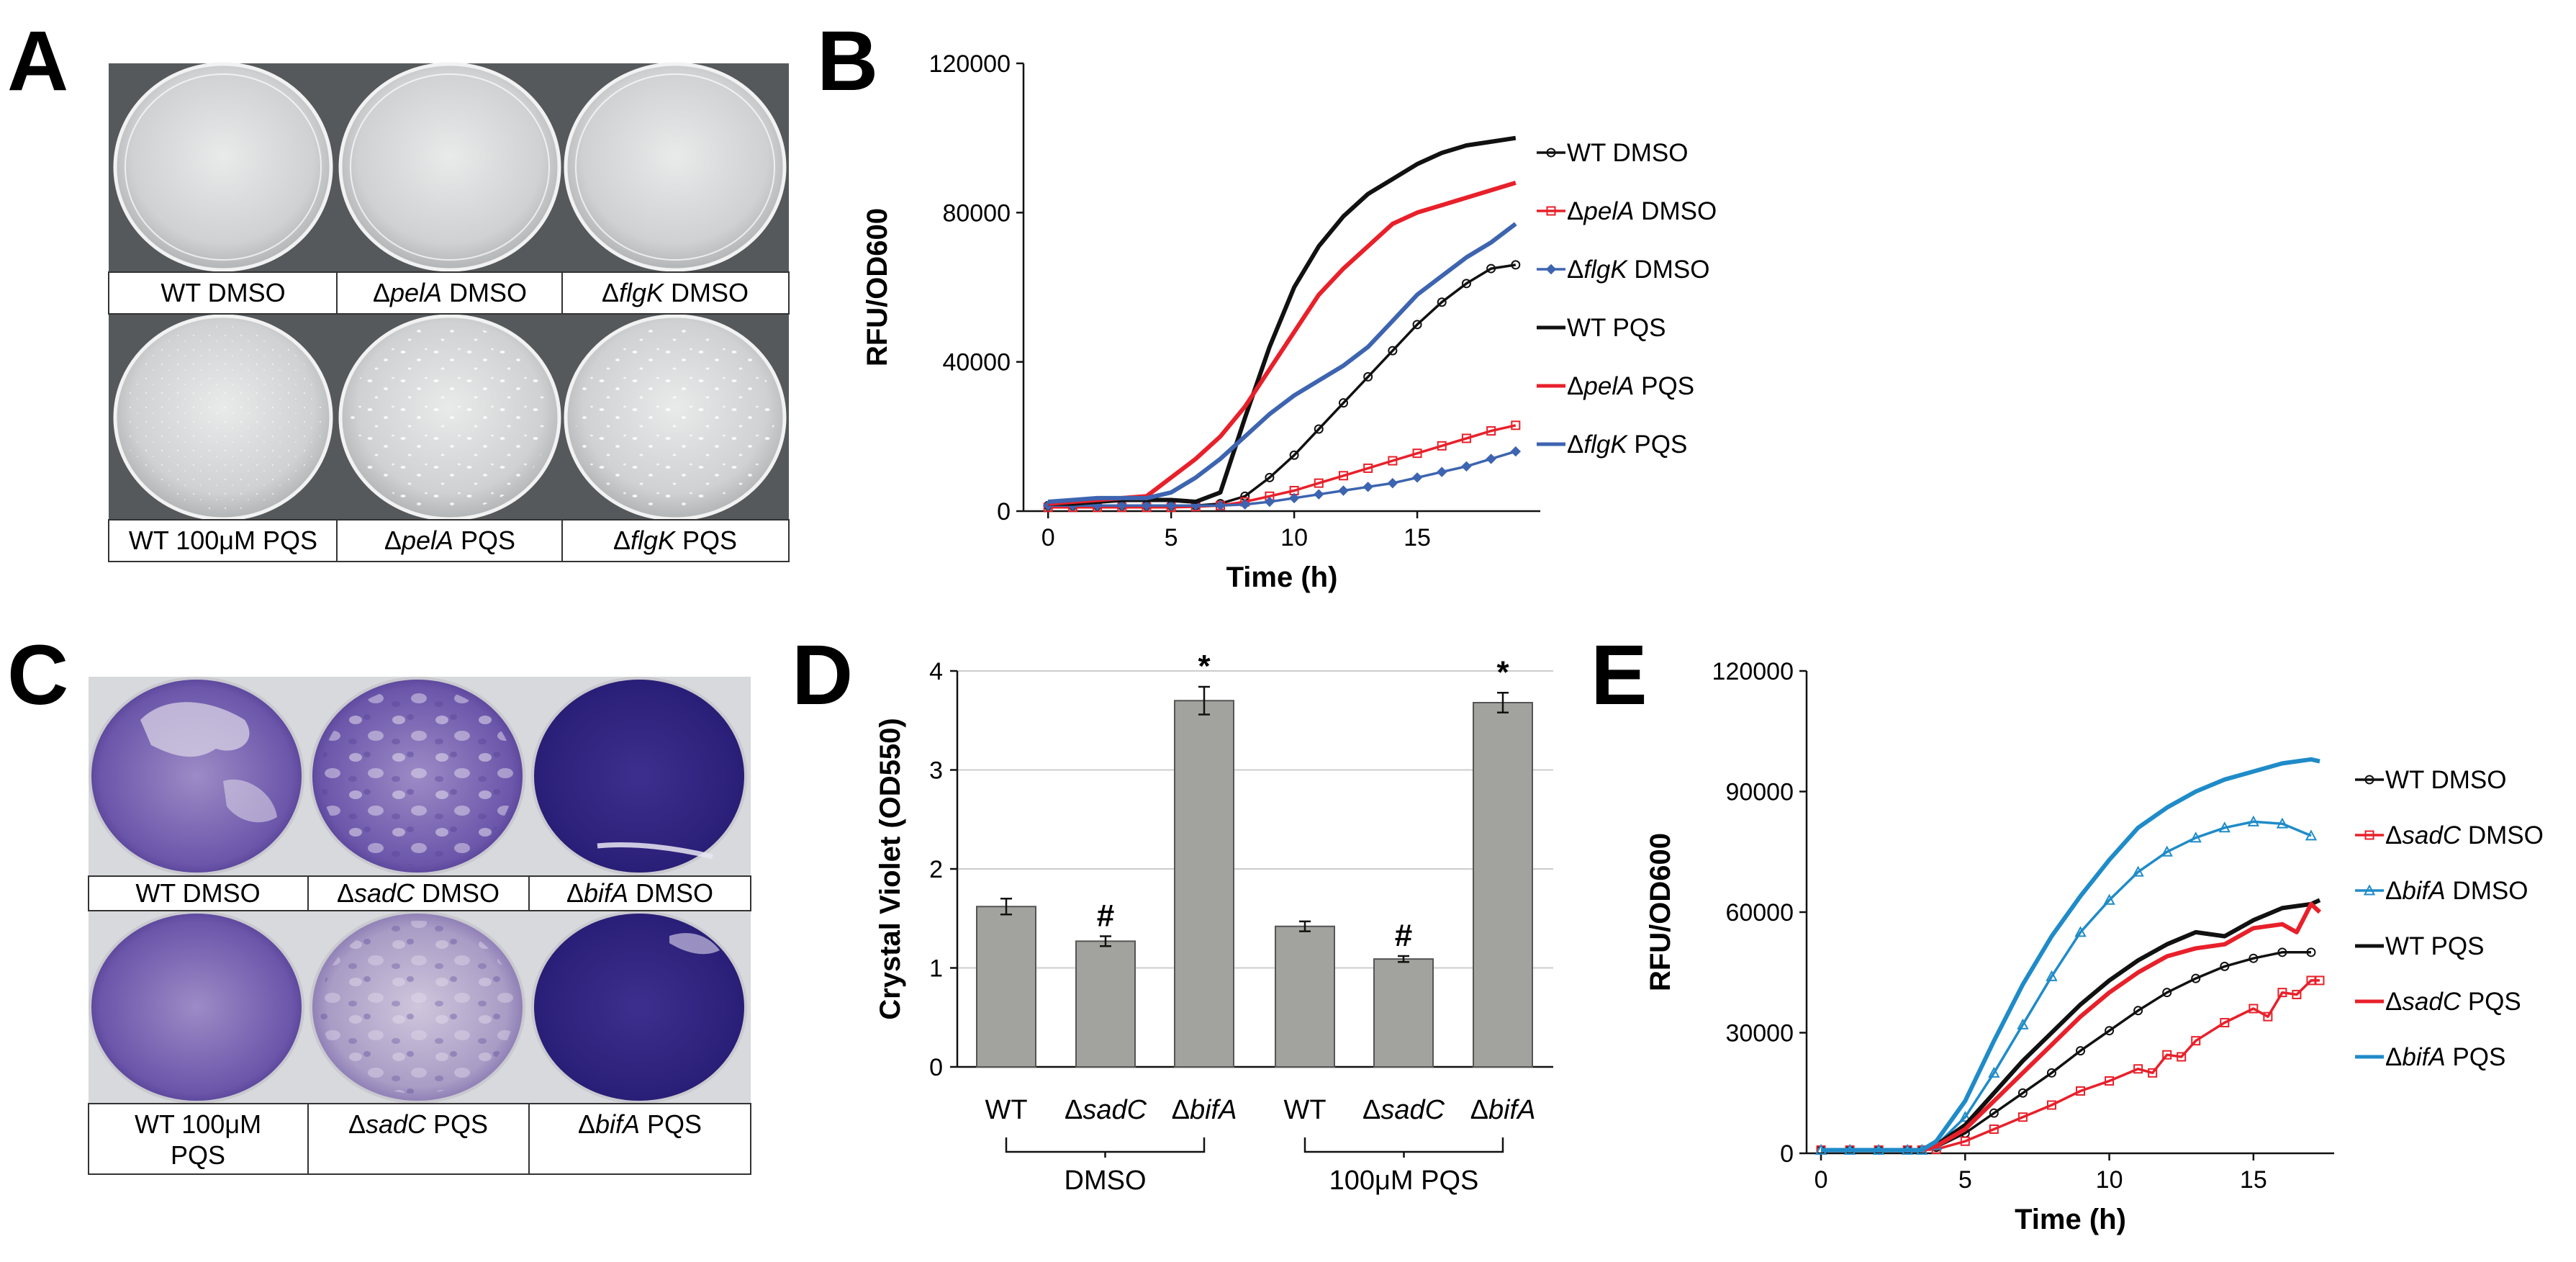 The width and height of the screenshot is (2576, 1262). Describe the element at coordinates (1638, 270) in the screenshot. I see `chart-b-legend-label: ΔflgK DMSO` at that location.